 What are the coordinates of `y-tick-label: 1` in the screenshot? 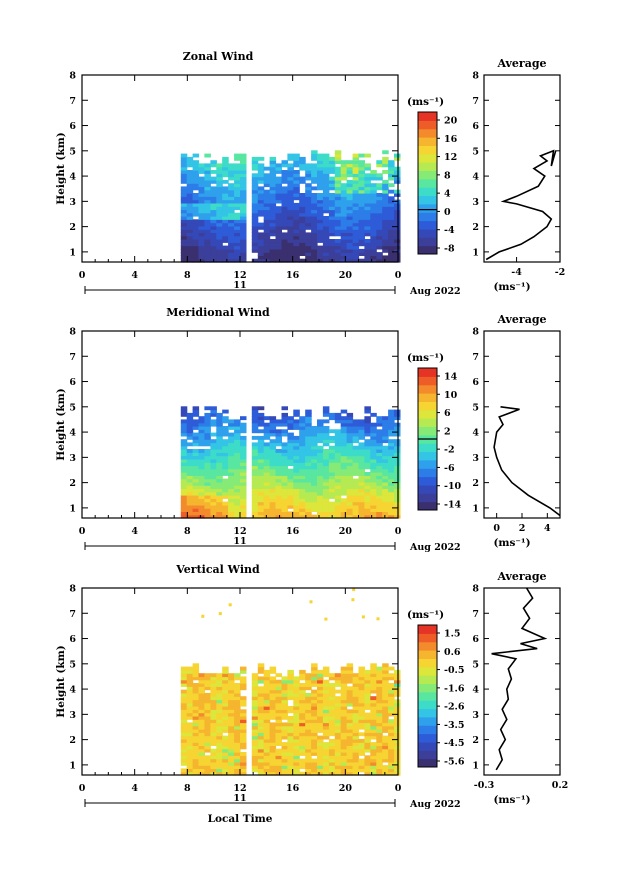 It's located at (72, 252).